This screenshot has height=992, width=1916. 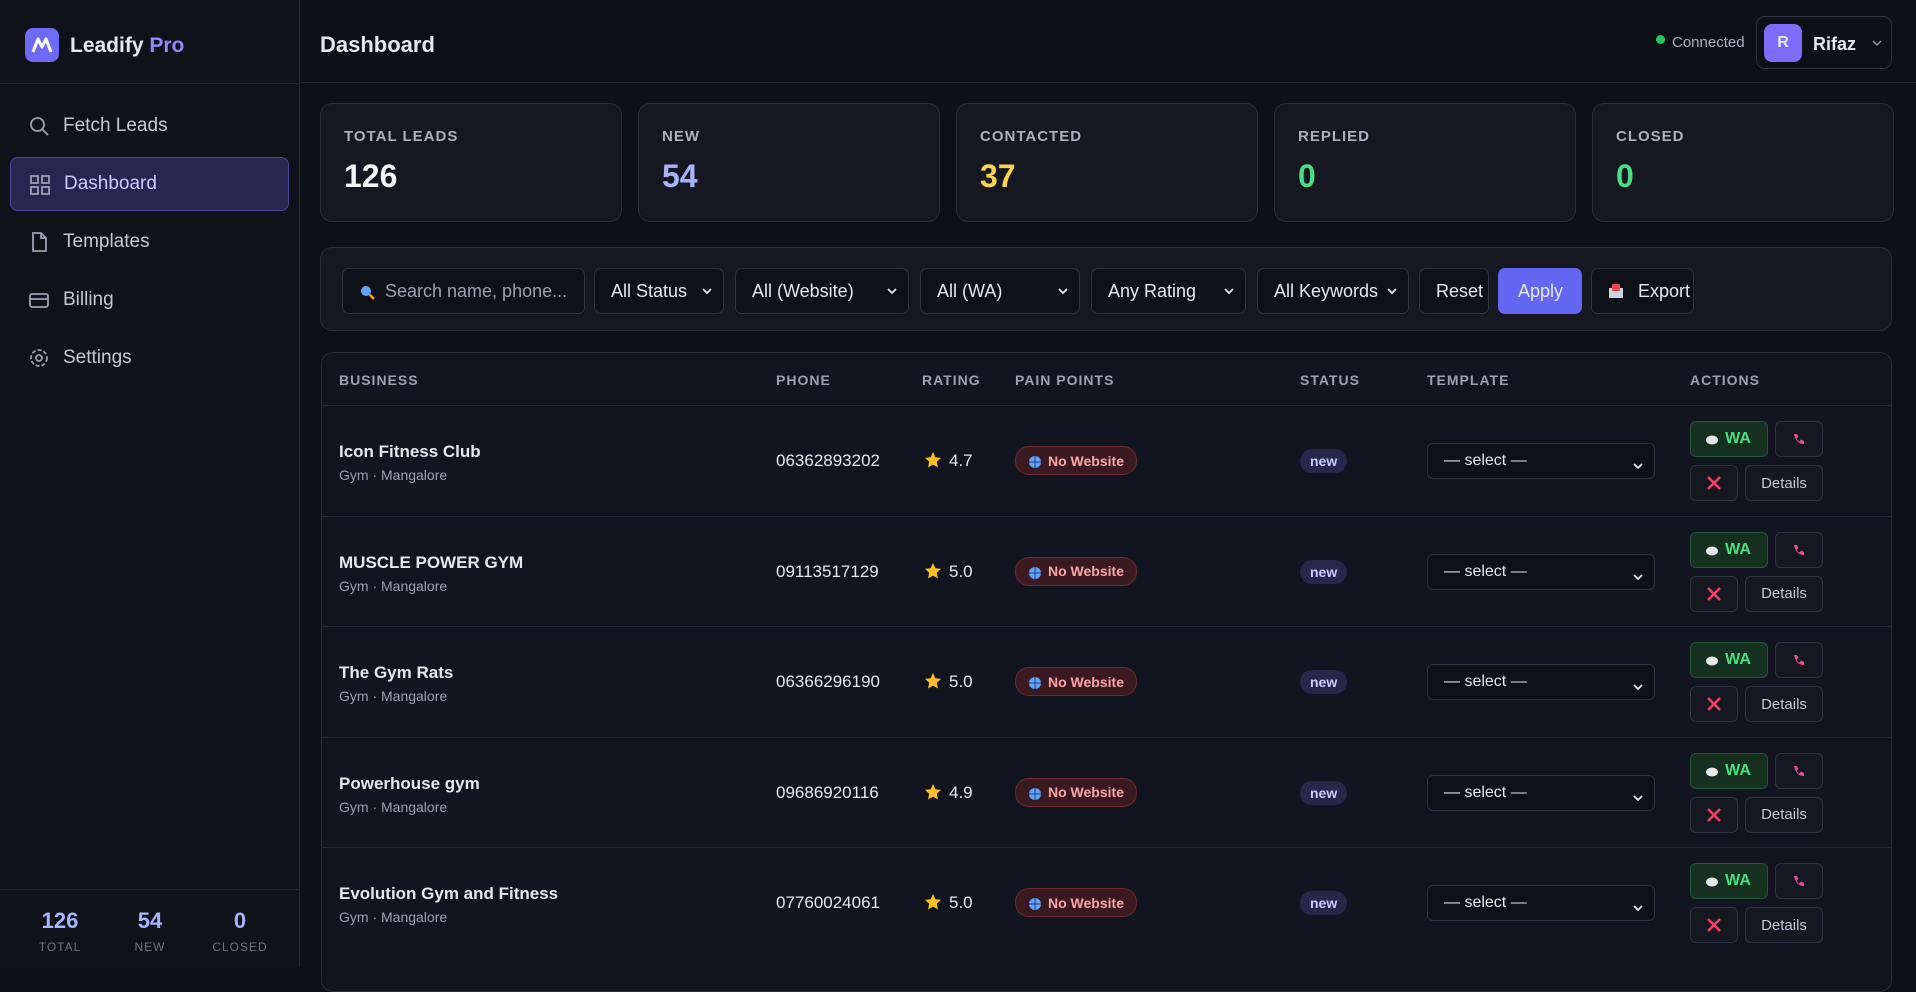 I want to click on stat-value: 54, so click(x=680, y=176).